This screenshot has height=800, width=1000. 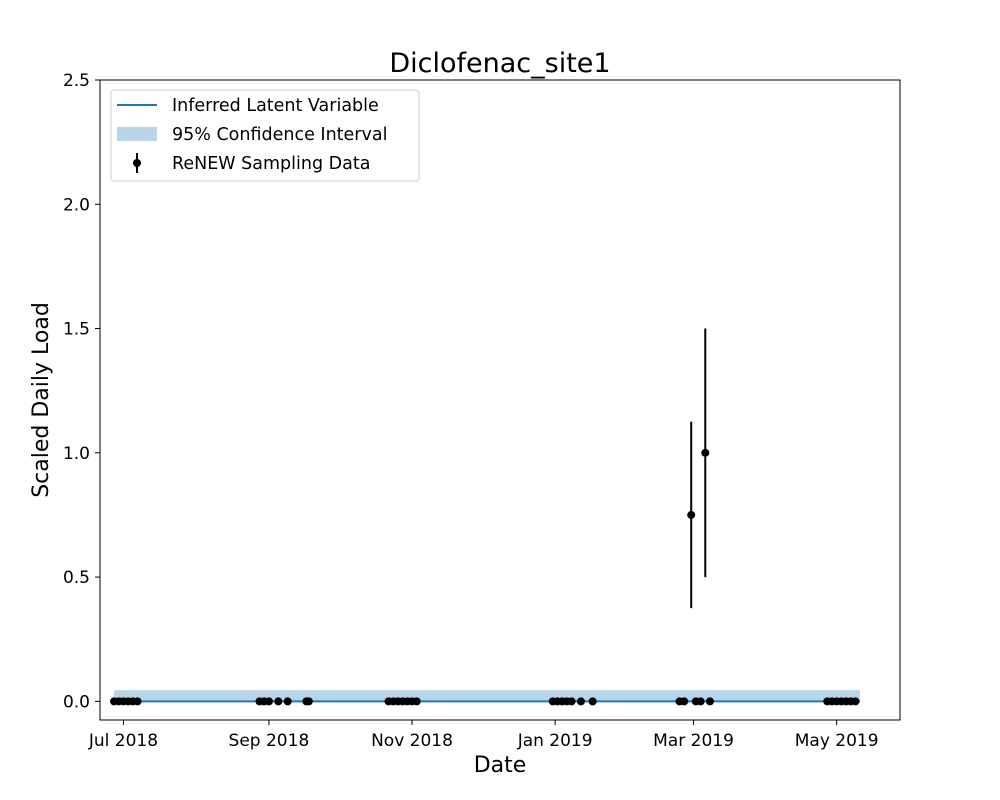 I want to click on x-tick-label: Nov 2018, so click(x=412, y=741).